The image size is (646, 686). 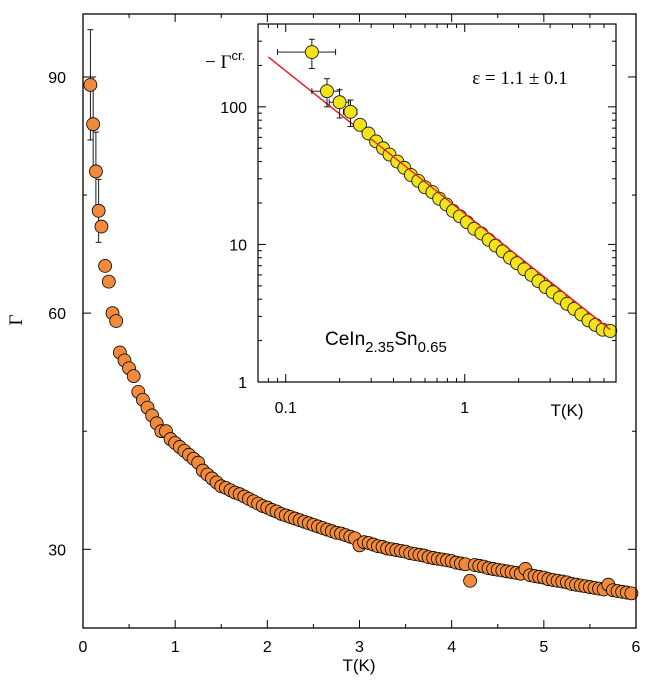 What do you see at coordinates (57, 314) in the screenshot?
I see `main-y-tick-label: 60` at bounding box center [57, 314].